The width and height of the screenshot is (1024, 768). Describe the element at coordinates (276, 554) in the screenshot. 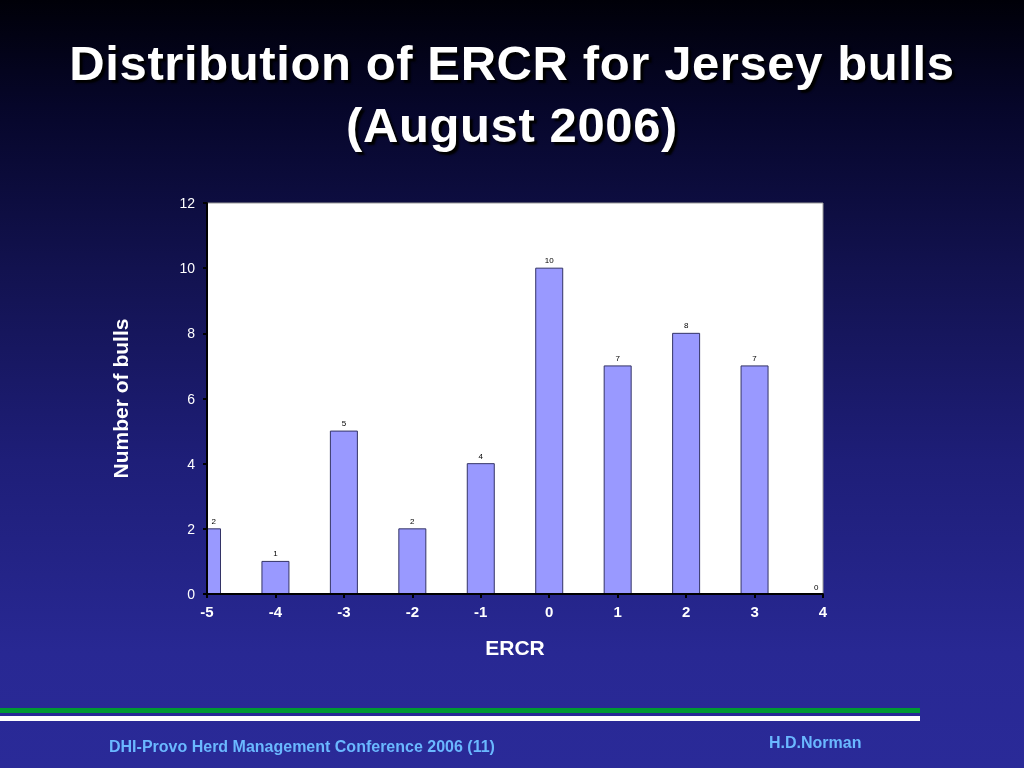

I see `data-label: 1` at that location.